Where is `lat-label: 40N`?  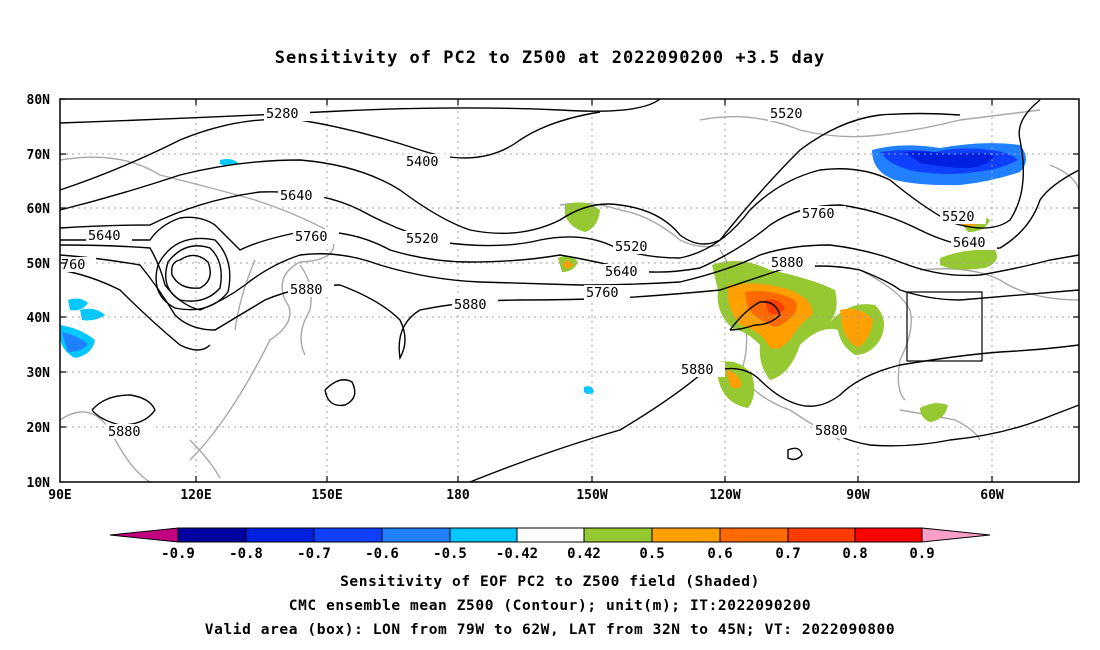
lat-label: 40N is located at coordinates (39, 318).